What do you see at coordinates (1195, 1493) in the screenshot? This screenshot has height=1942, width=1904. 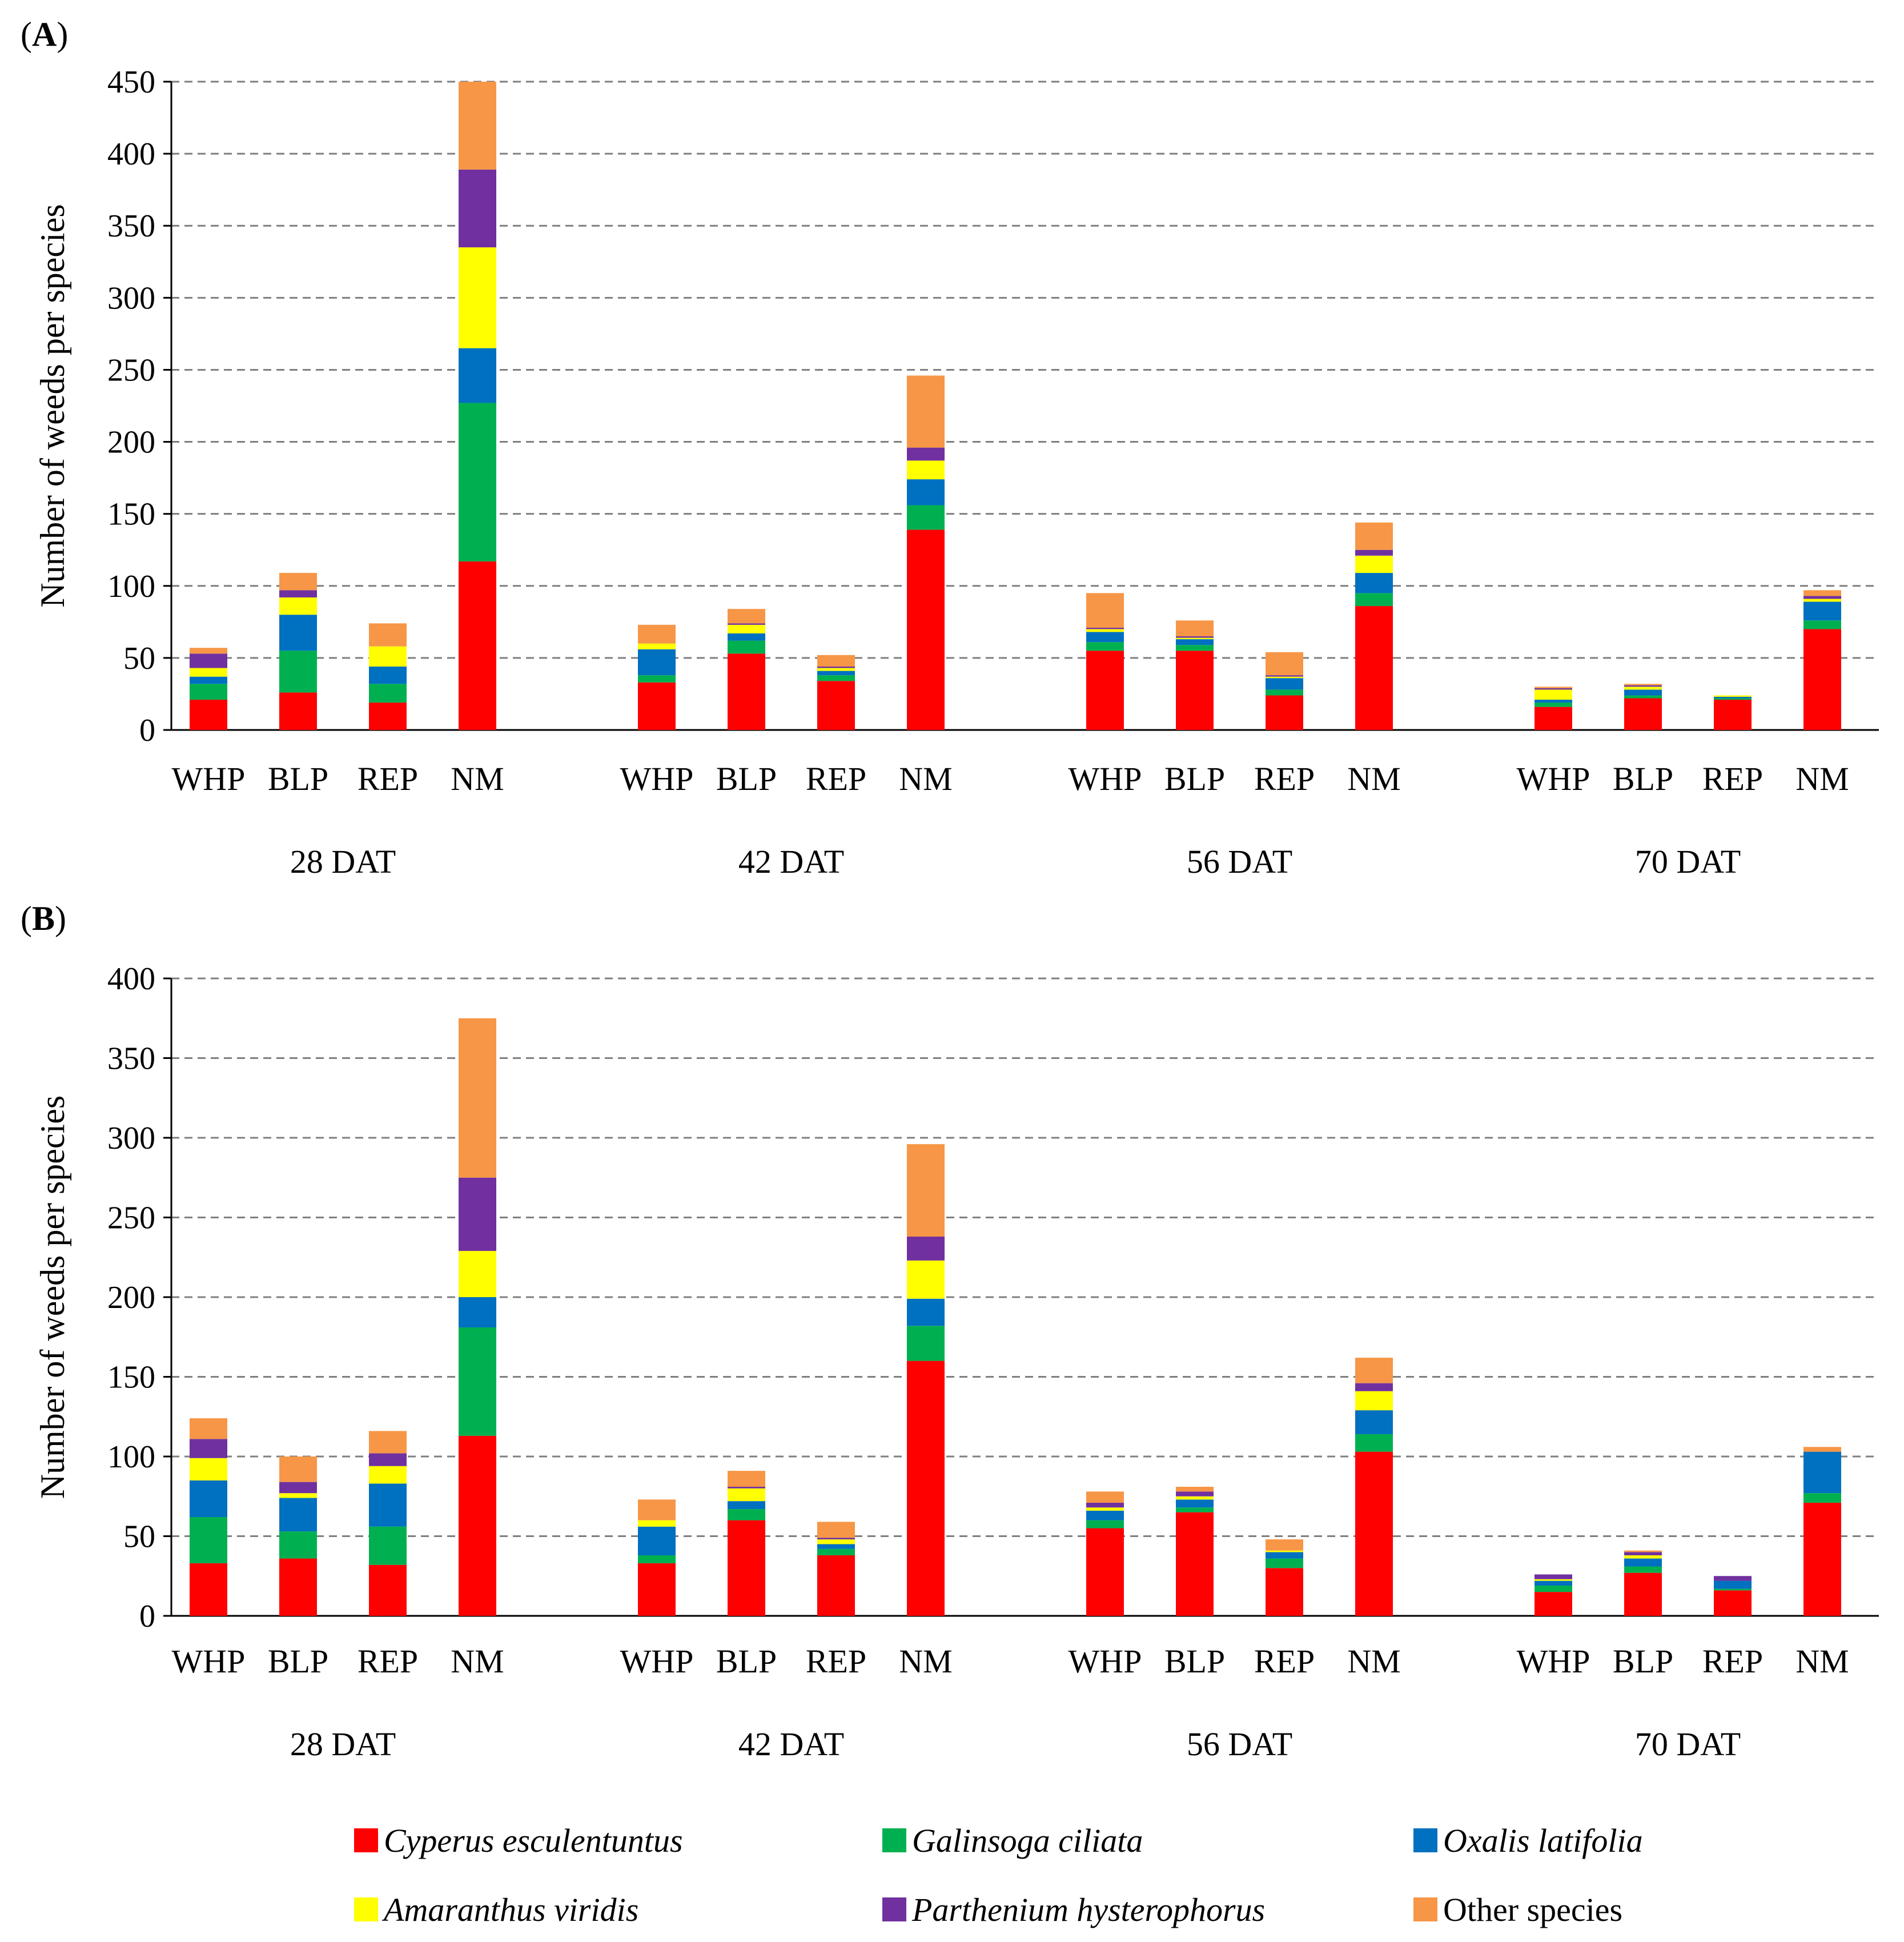 I see `bar-segment-56dat-blp-s5` at bounding box center [1195, 1493].